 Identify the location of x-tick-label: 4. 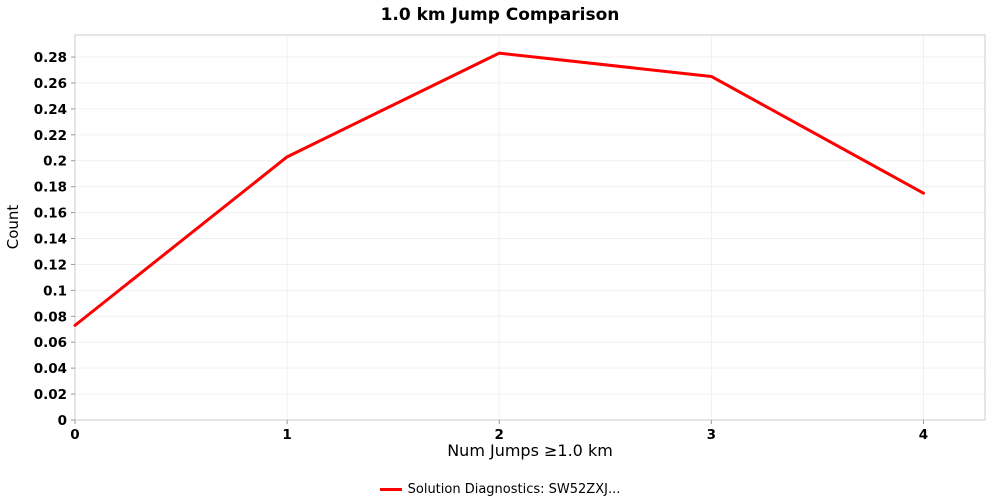
(923, 435).